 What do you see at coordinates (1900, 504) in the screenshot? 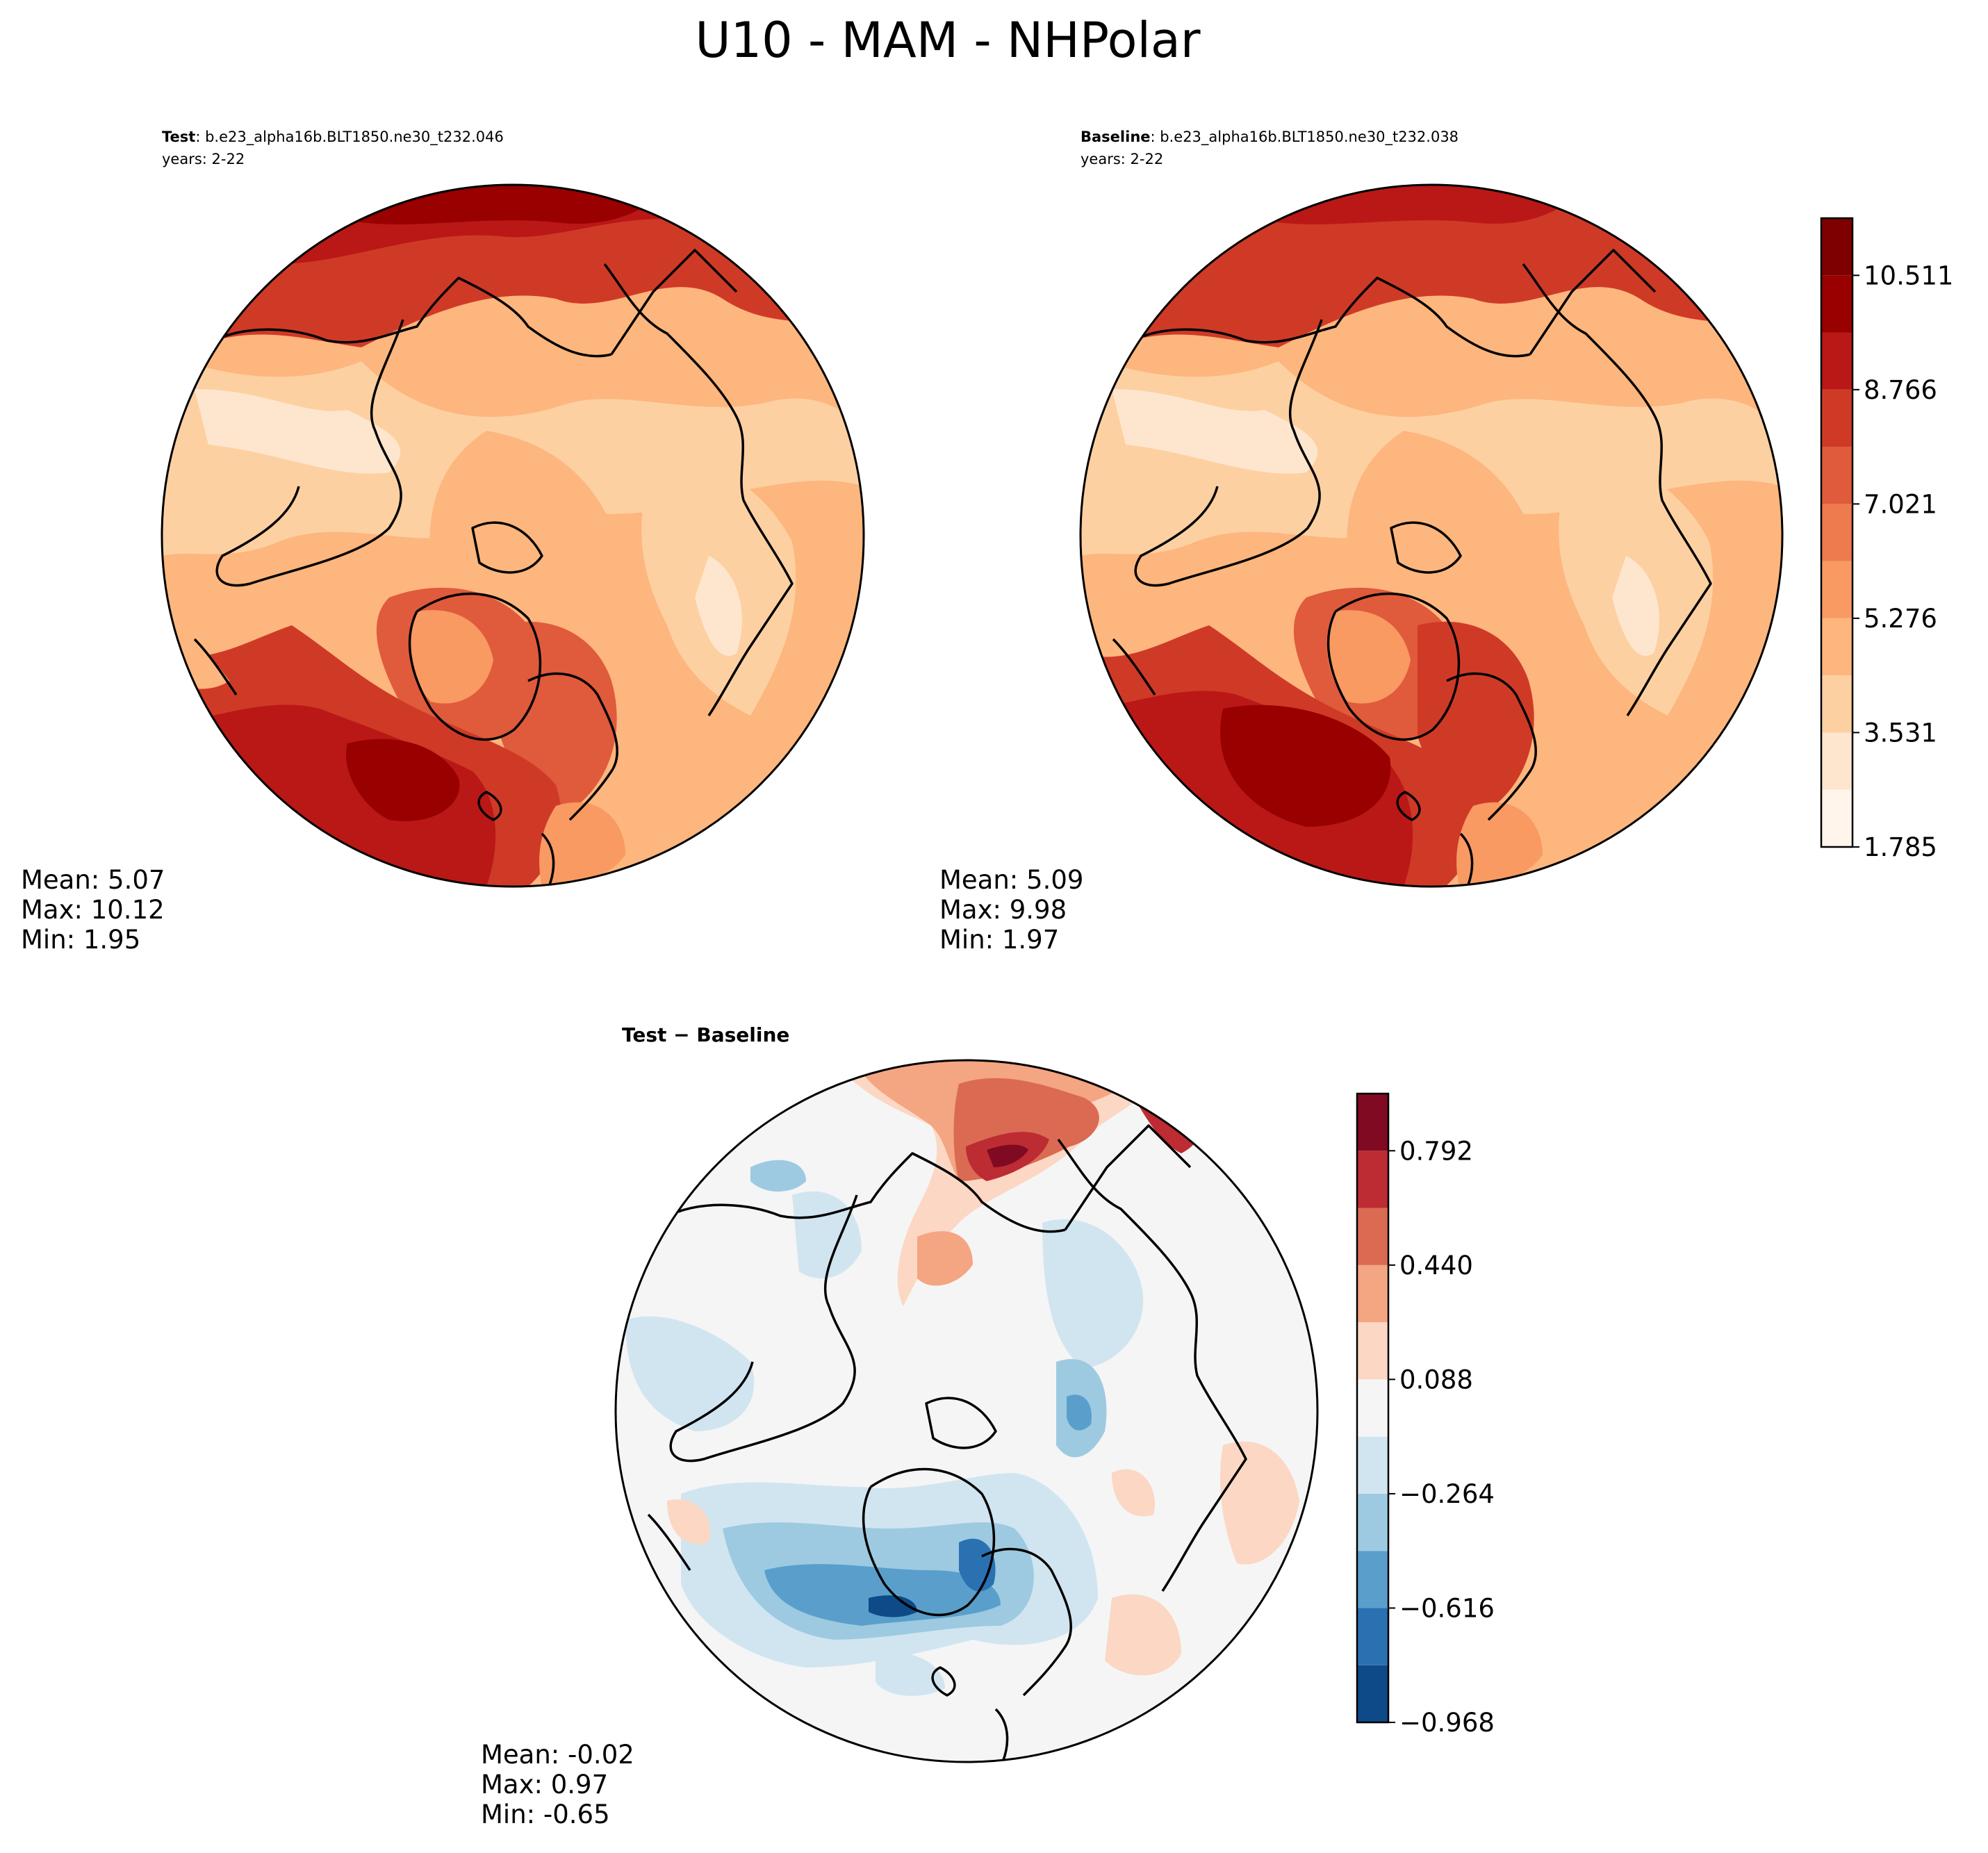
I see `colorbar-seq-tick-label: 7.021` at bounding box center [1900, 504].